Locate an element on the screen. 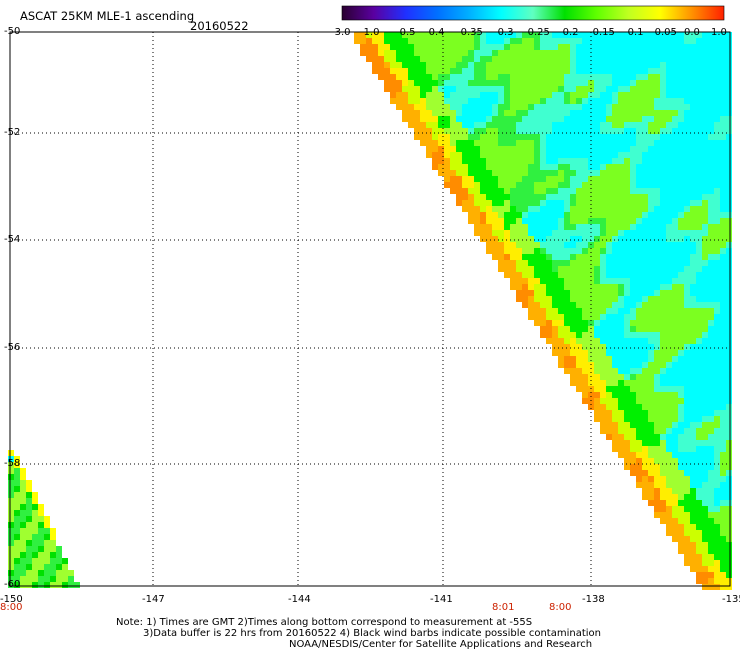  colorbar-label: -0.2 is located at coordinates (569, 32).